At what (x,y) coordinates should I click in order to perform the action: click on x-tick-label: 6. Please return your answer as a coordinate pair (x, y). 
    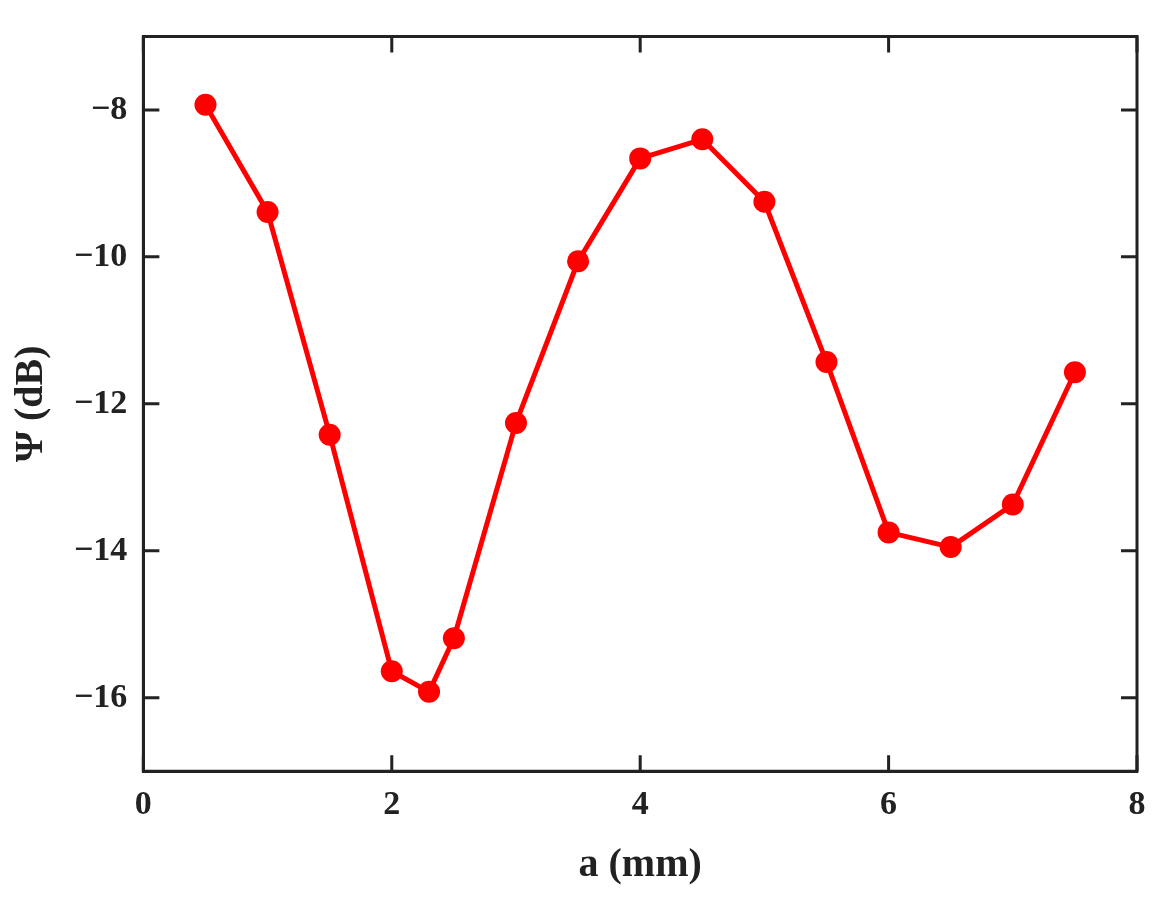
    Looking at the image, I should click on (889, 803).